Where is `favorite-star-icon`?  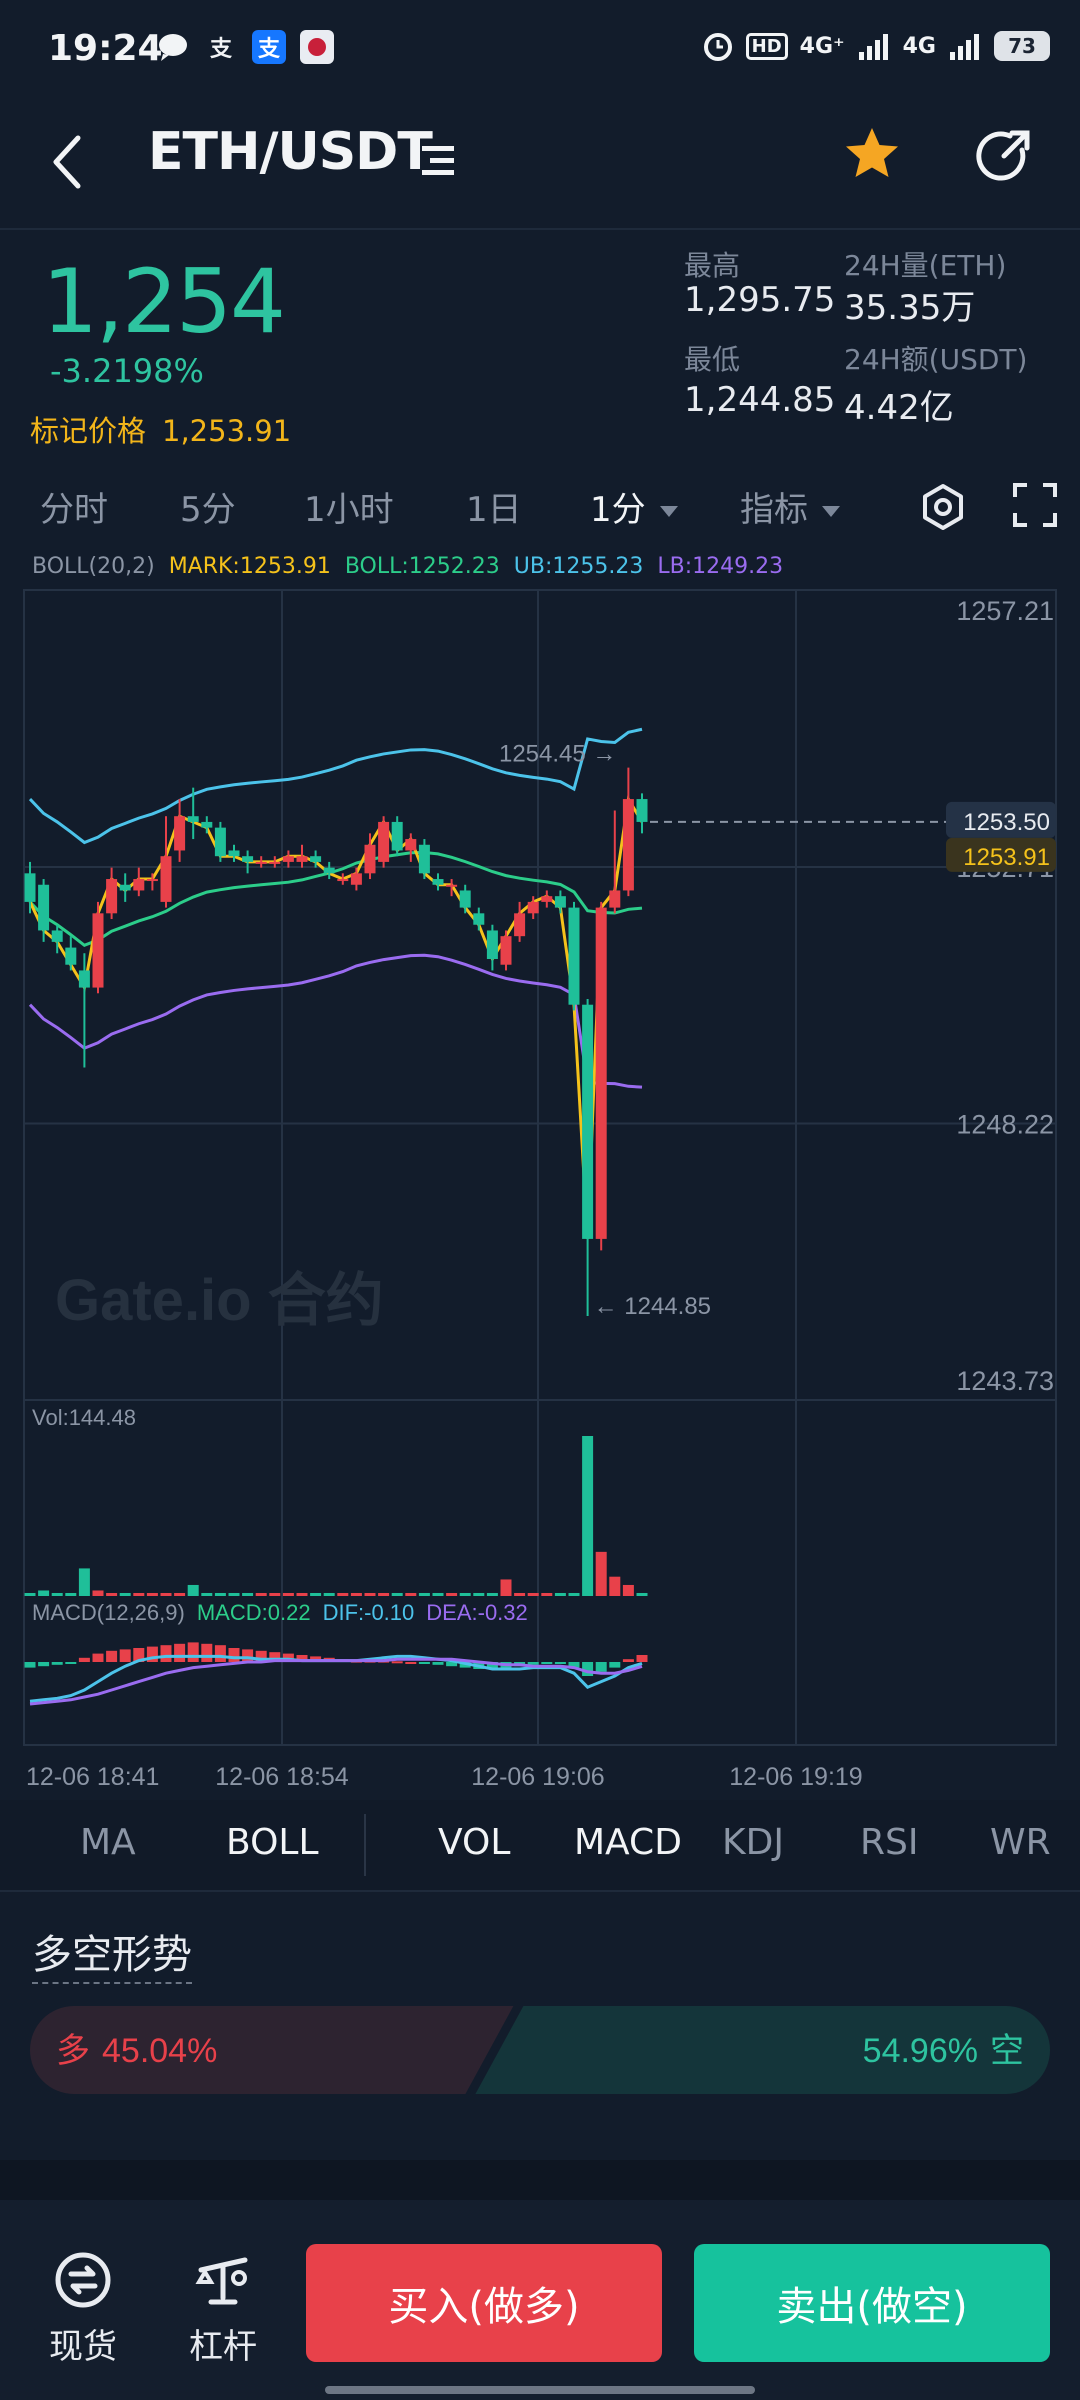 favorite-star-icon is located at coordinates (872, 154).